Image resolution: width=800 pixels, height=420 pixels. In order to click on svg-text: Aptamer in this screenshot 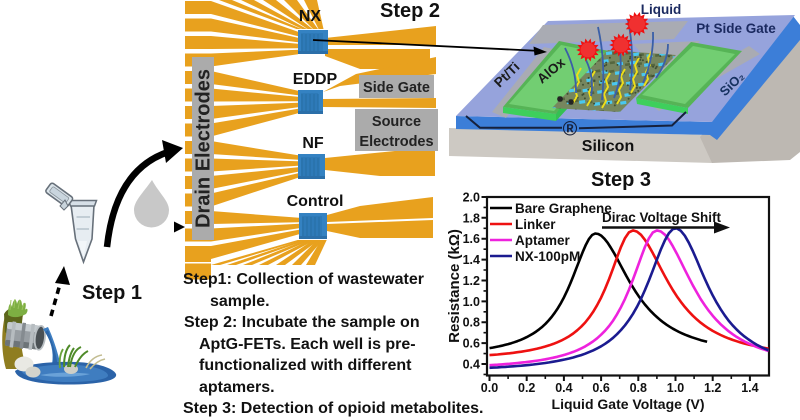, I will do `click(543, 240)`.